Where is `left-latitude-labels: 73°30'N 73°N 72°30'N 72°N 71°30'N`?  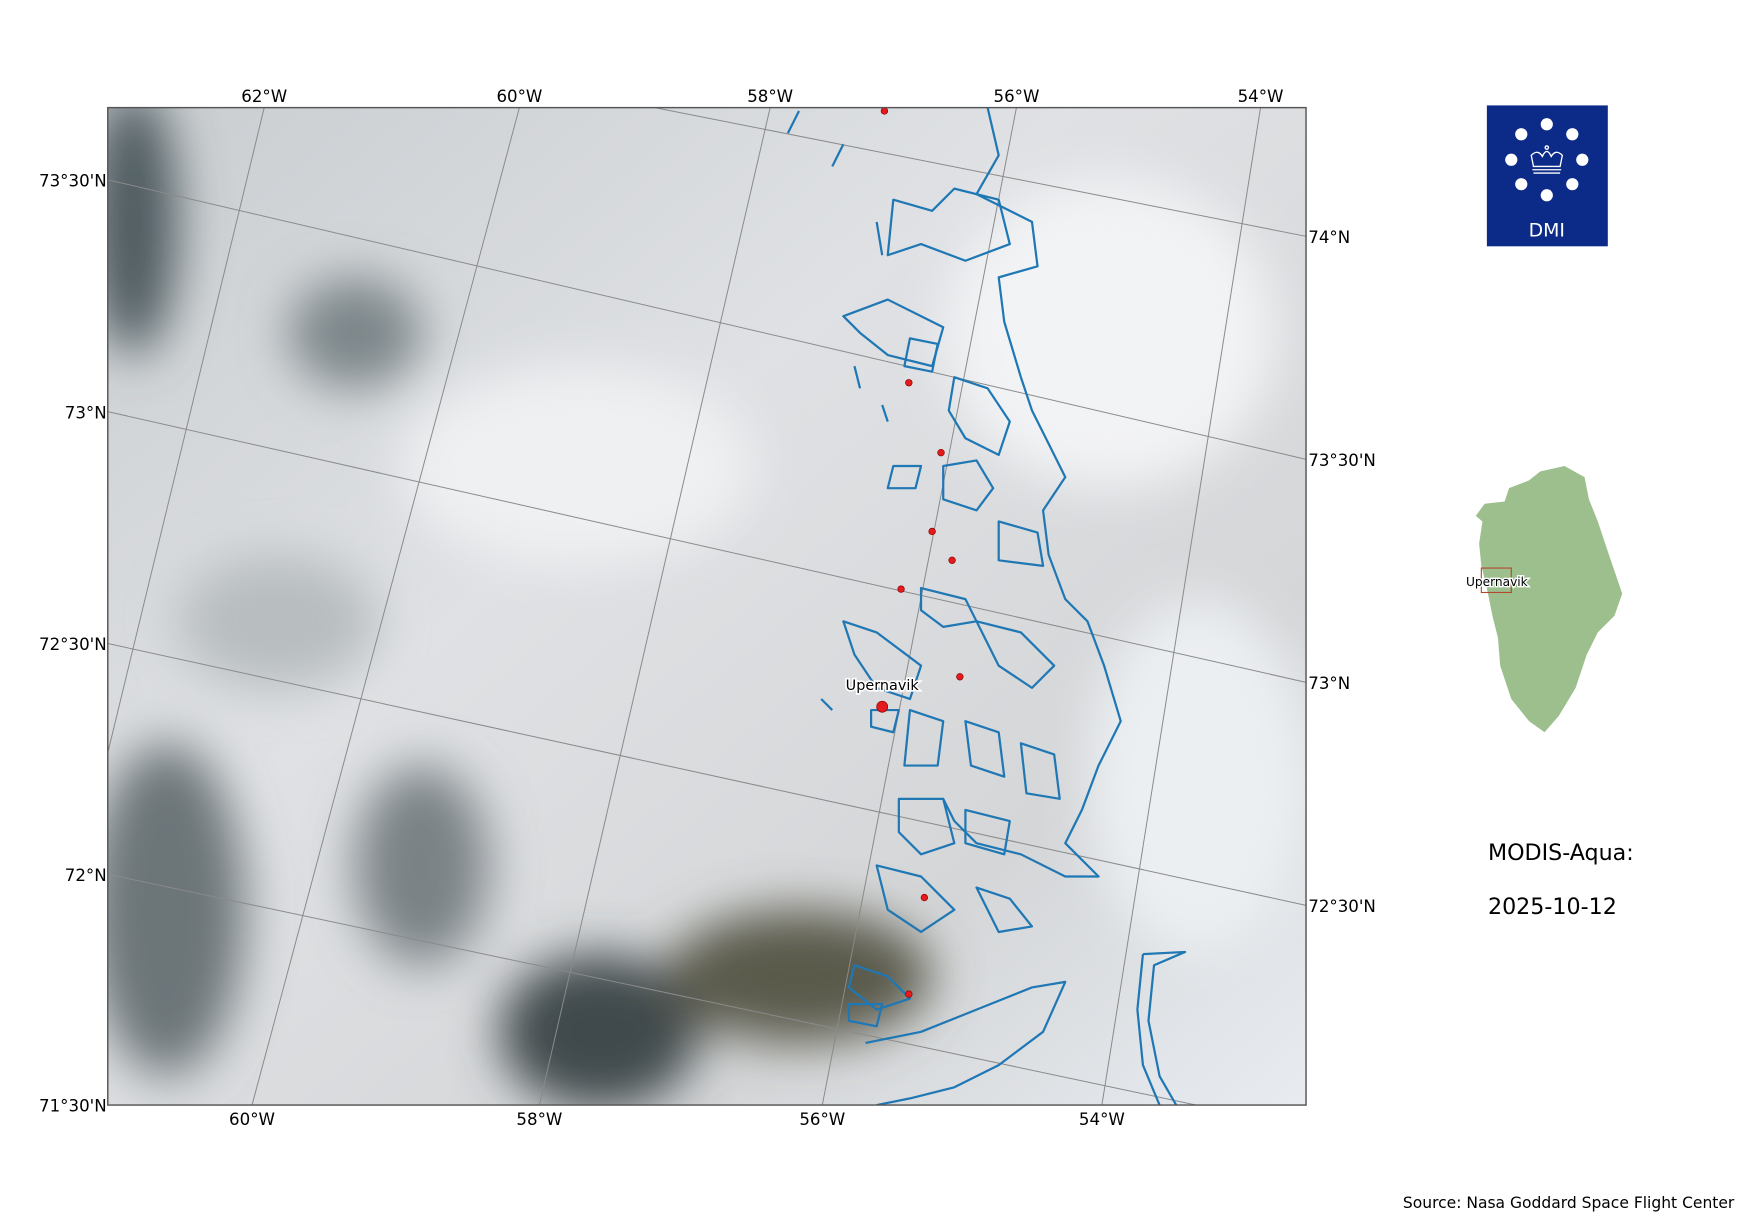
left-latitude-labels: 73°30'N 73°N 72°30'N 72°N 71°30'N is located at coordinates (73, 643).